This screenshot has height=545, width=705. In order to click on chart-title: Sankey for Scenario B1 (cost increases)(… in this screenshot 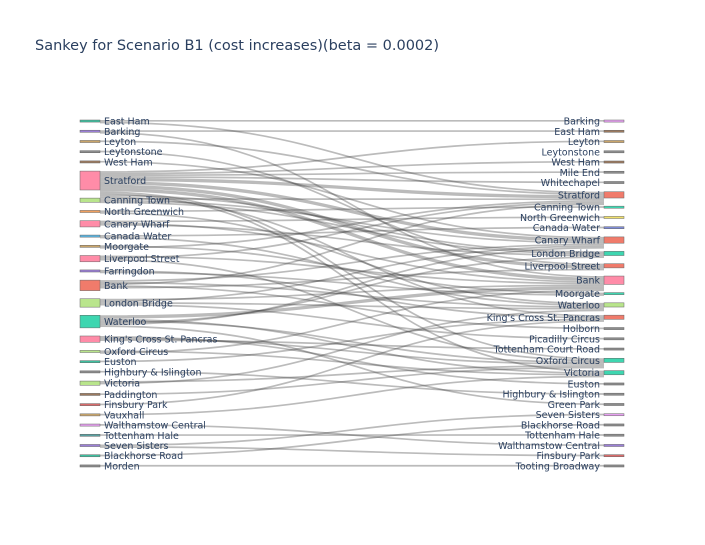, I will do `click(237, 46)`.